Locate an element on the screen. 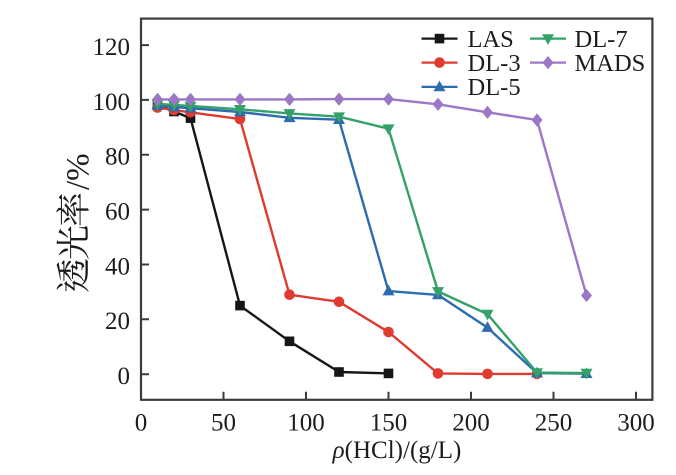 The image size is (676, 475). svg-text: ρ(HCl)/(g/L) is located at coordinates (397, 450).